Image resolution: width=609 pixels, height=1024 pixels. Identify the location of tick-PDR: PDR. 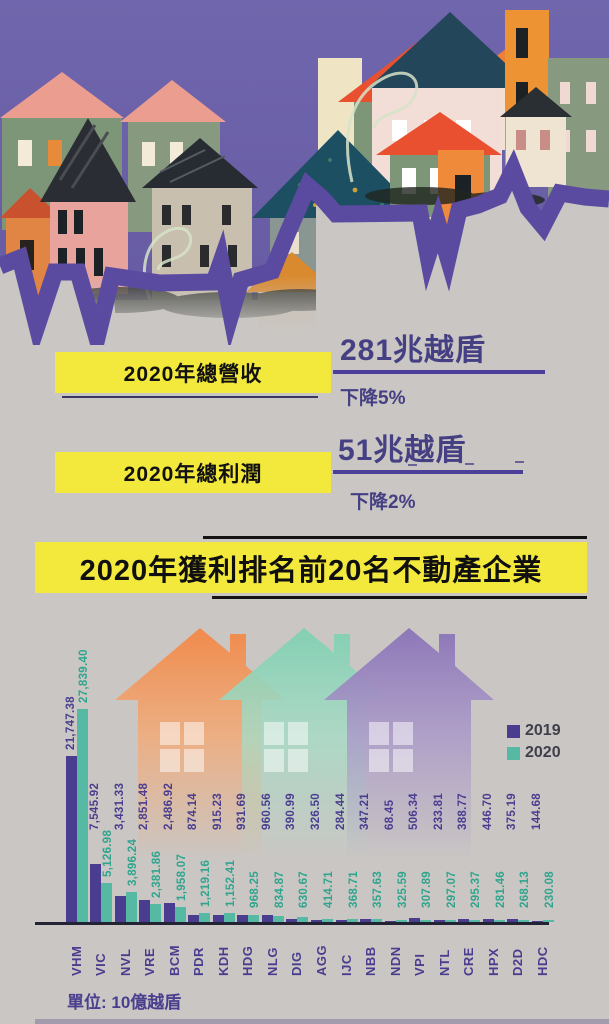
(199, 961).